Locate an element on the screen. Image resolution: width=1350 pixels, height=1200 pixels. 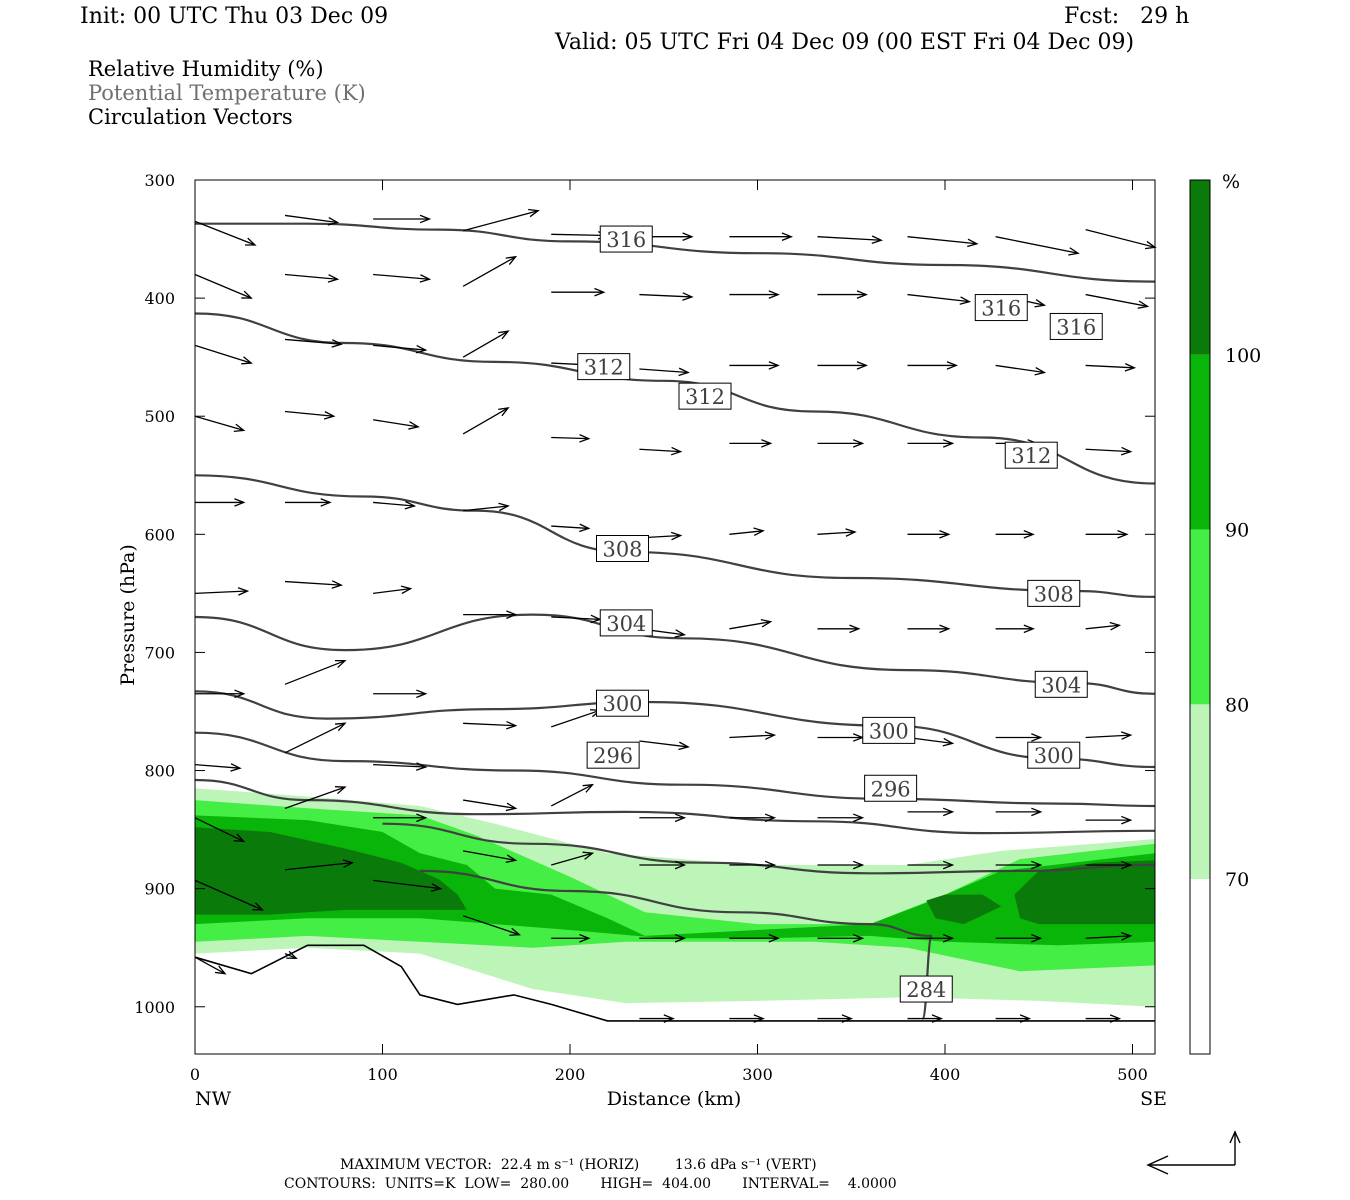
contour-label-300-2: 300 is located at coordinates (1054, 756).